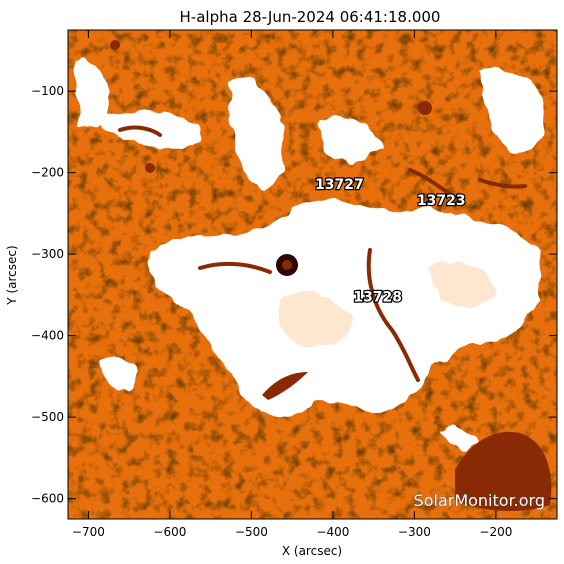  Describe the element at coordinates (332, 532) in the screenshot. I see `x-tick-label: −400` at that location.